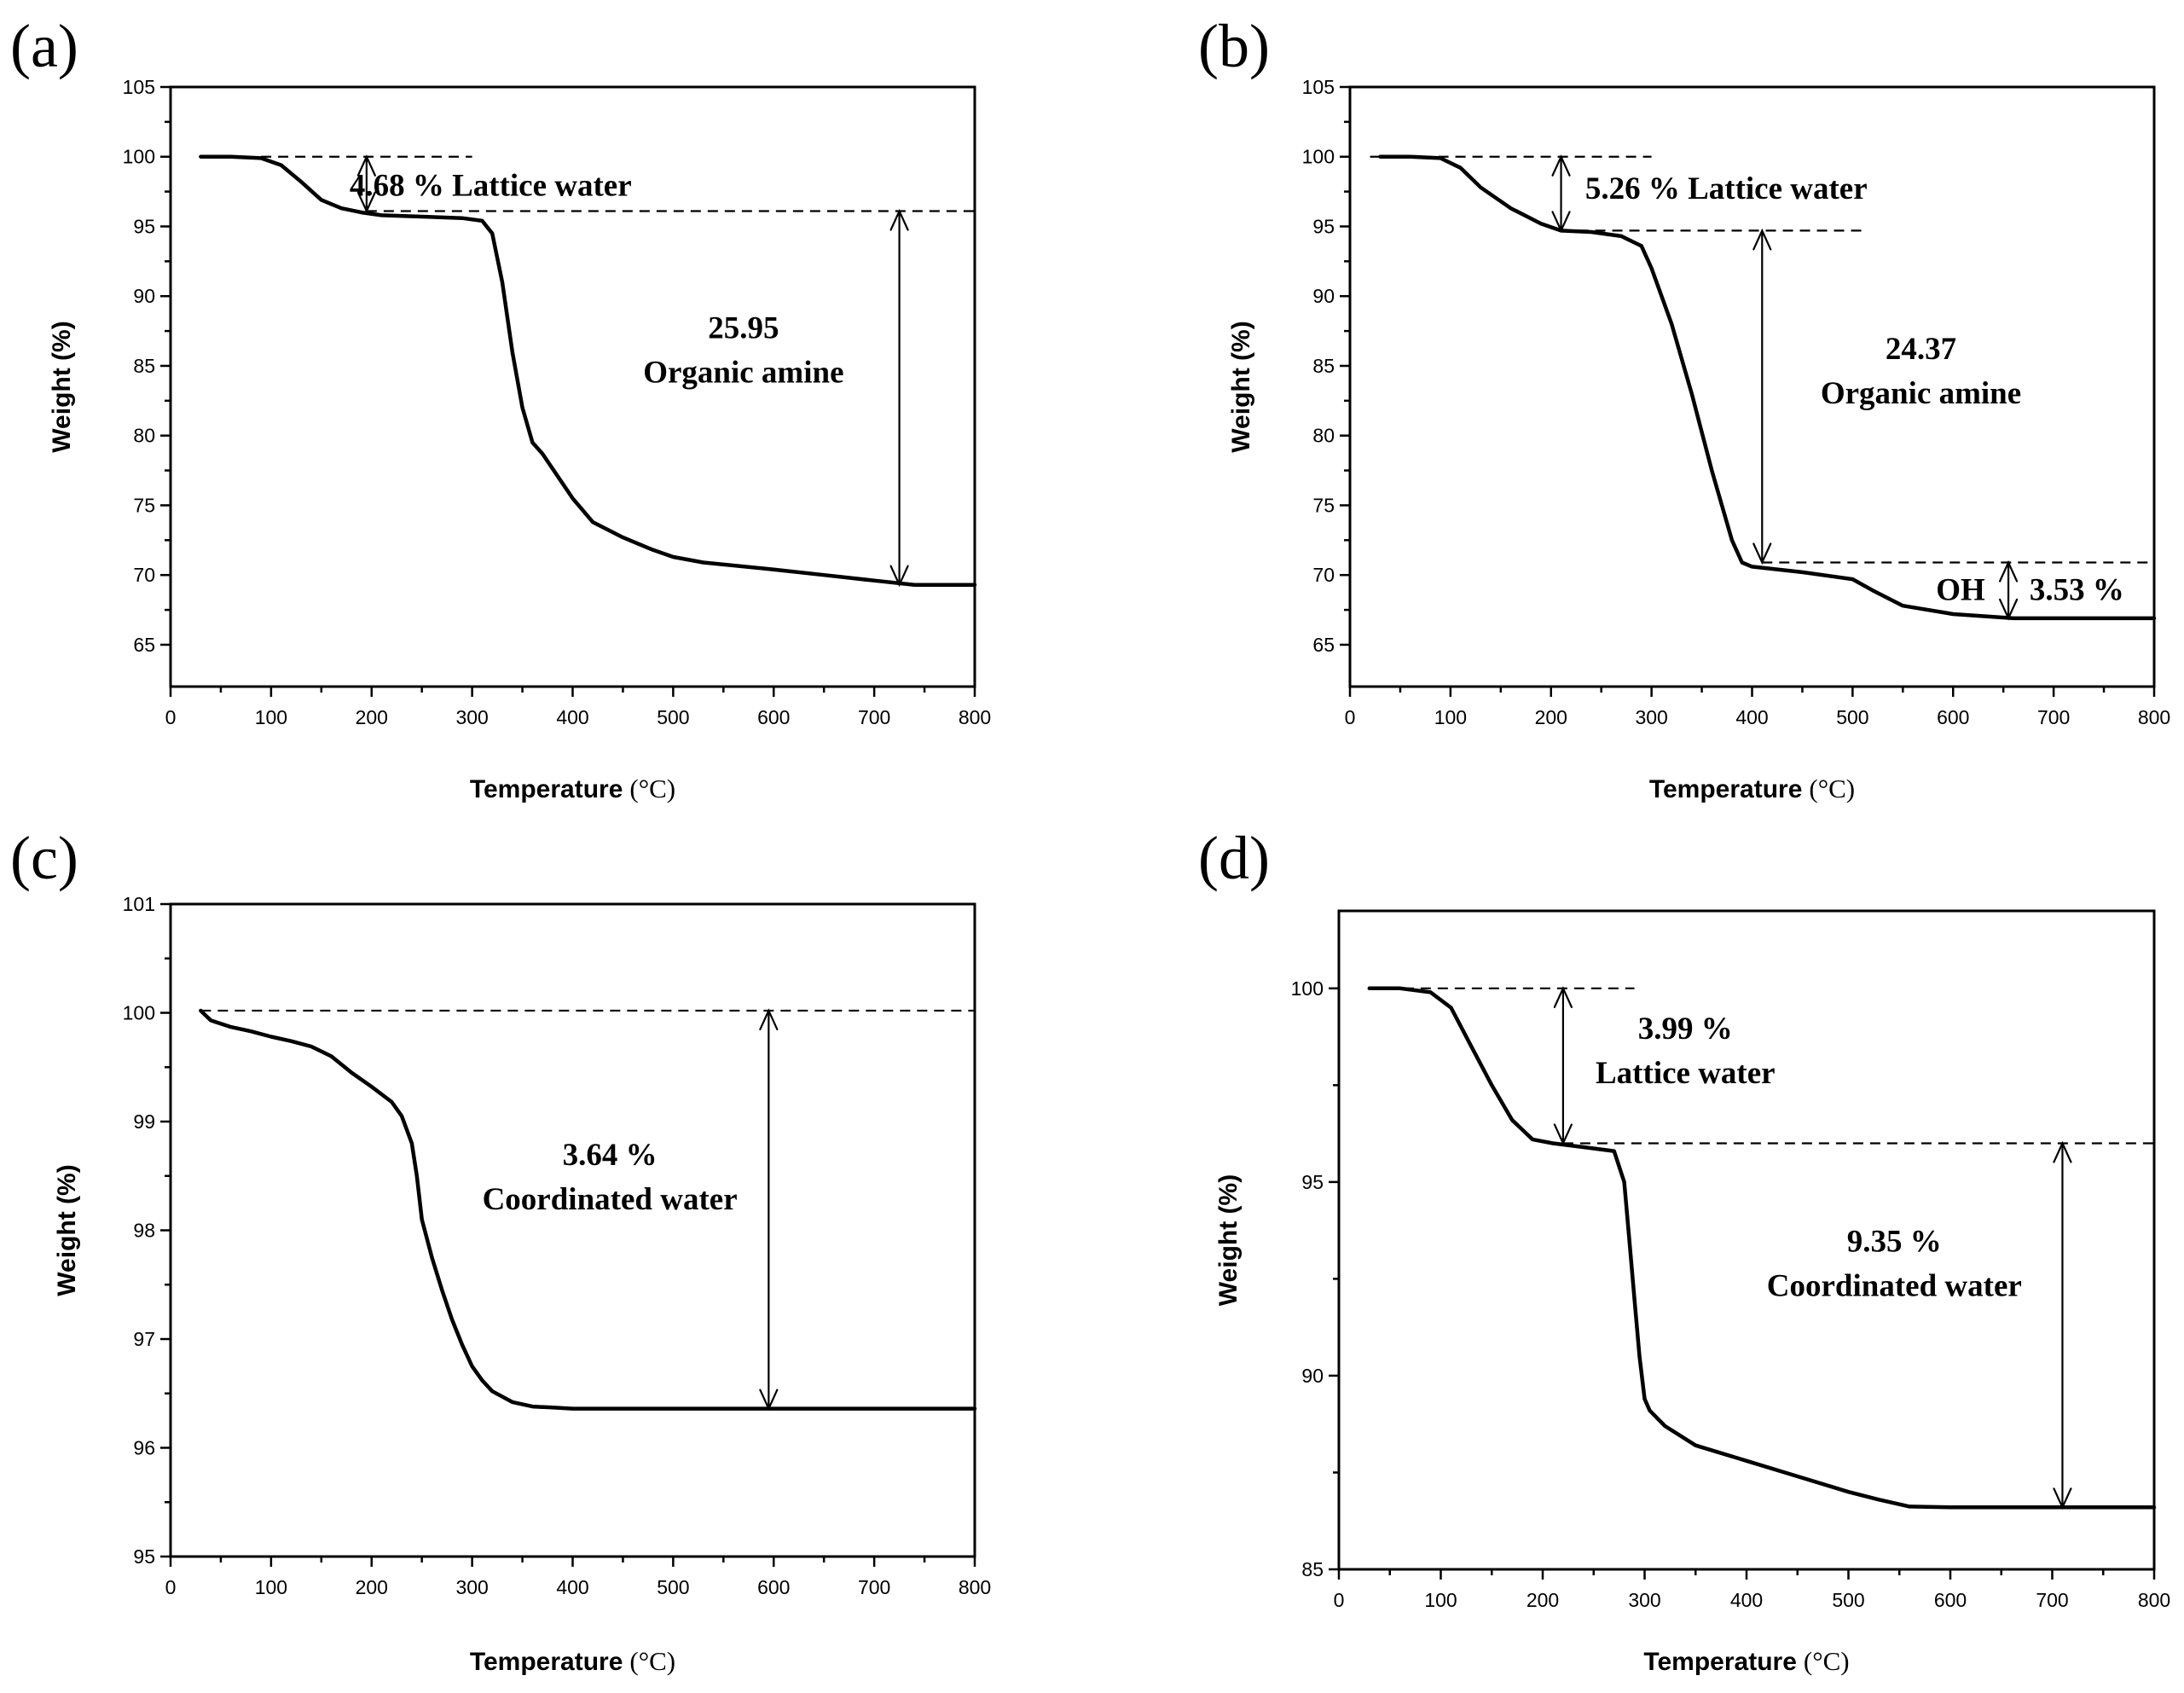 The image size is (2184, 1693). I want to click on panel-label: (a), so click(44, 46).